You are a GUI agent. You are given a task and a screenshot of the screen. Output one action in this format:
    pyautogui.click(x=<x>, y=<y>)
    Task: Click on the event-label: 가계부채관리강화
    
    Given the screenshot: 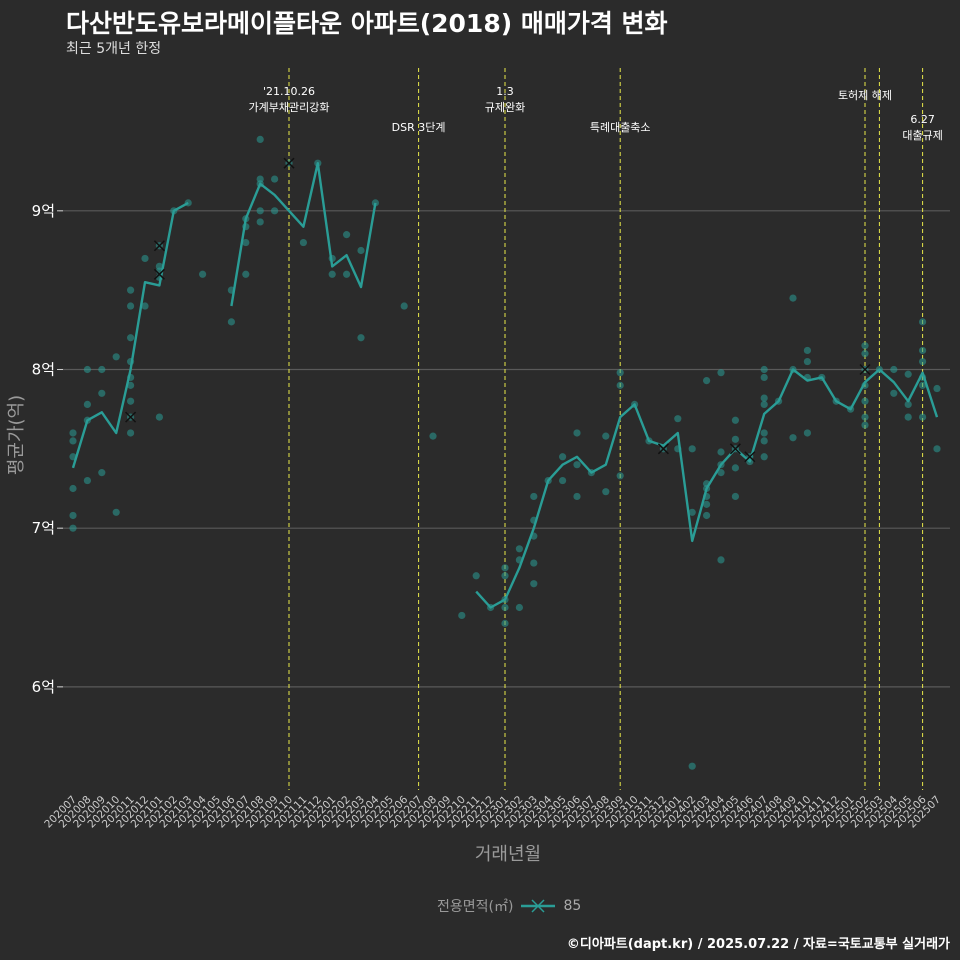 What is the action you would take?
    pyautogui.click(x=289, y=107)
    